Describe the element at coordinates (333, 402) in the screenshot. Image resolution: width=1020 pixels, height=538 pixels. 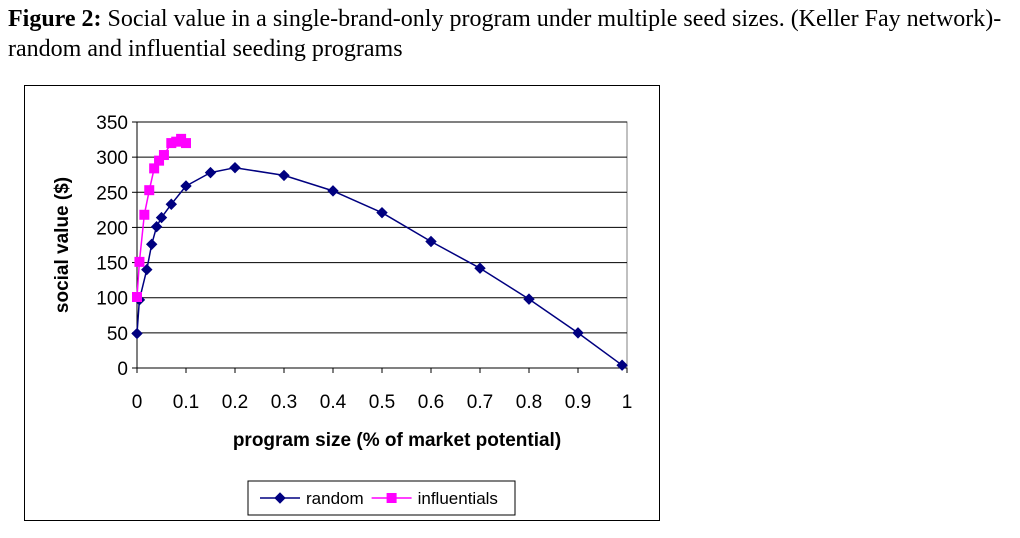
I see `x-tick-label: 0.4` at that location.